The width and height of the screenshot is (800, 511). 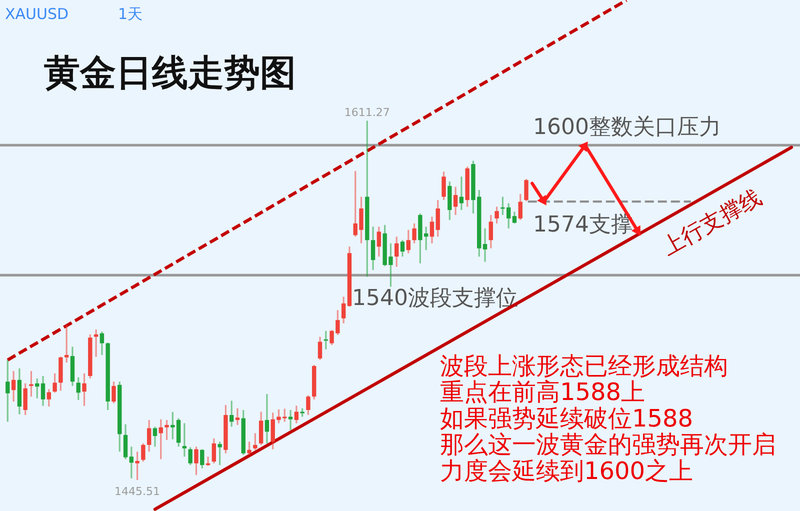 What do you see at coordinates (37, 14) in the screenshot?
I see `annotation: XAUUSD` at bounding box center [37, 14].